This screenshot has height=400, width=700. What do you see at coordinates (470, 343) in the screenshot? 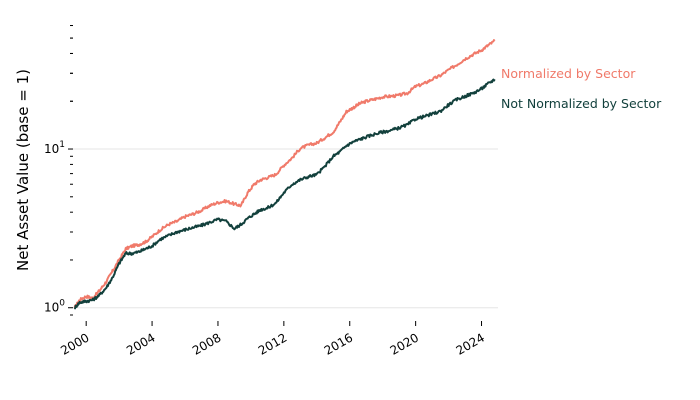
I see `x-tick-label: 2024` at bounding box center [470, 343].